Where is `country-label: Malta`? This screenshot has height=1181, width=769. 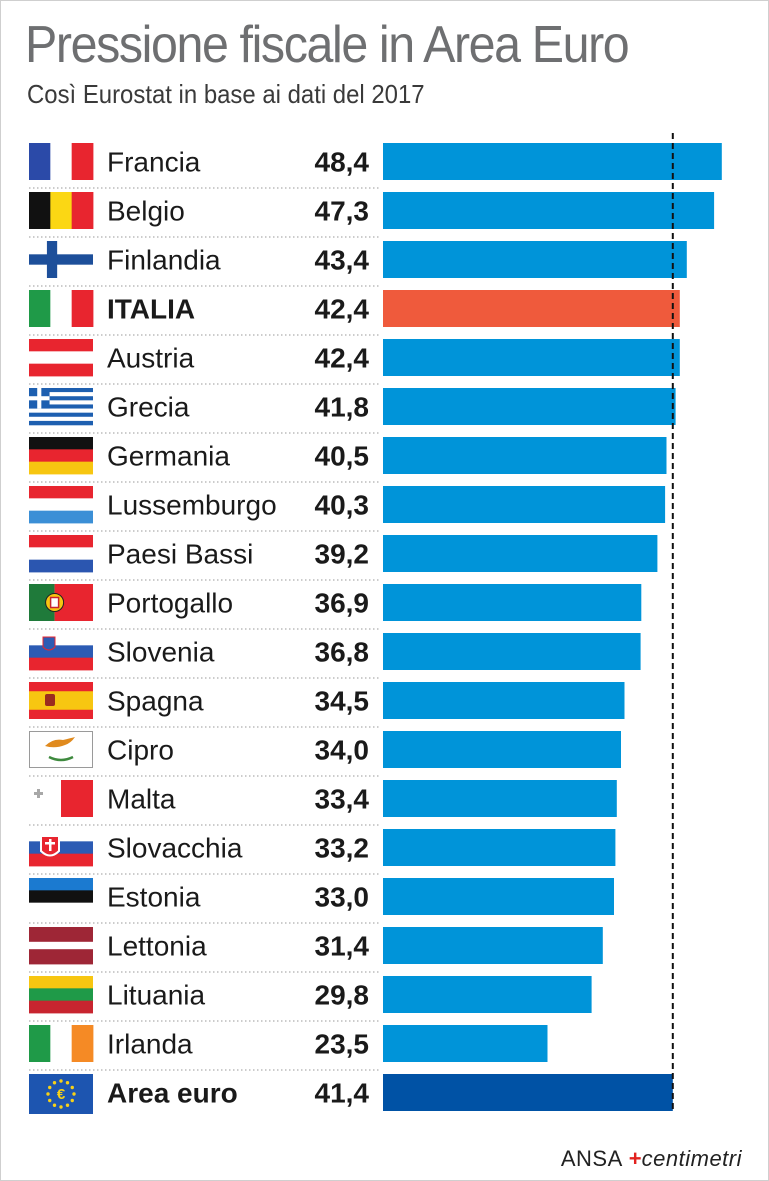
country-label: Malta is located at coordinates (141, 799).